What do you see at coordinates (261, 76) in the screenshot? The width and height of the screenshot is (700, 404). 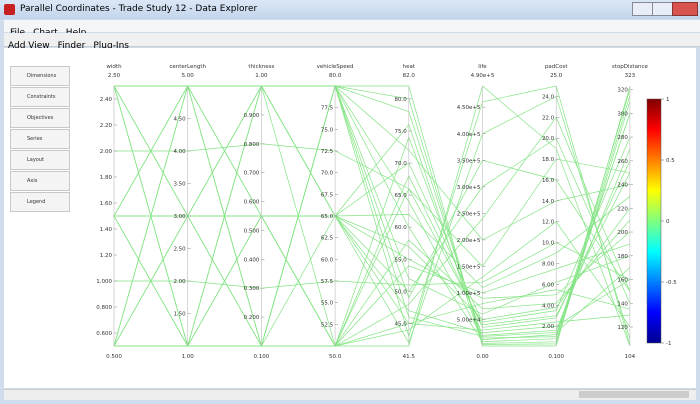 I see `axis-max: 1.00` at bounding box center [261, 76].